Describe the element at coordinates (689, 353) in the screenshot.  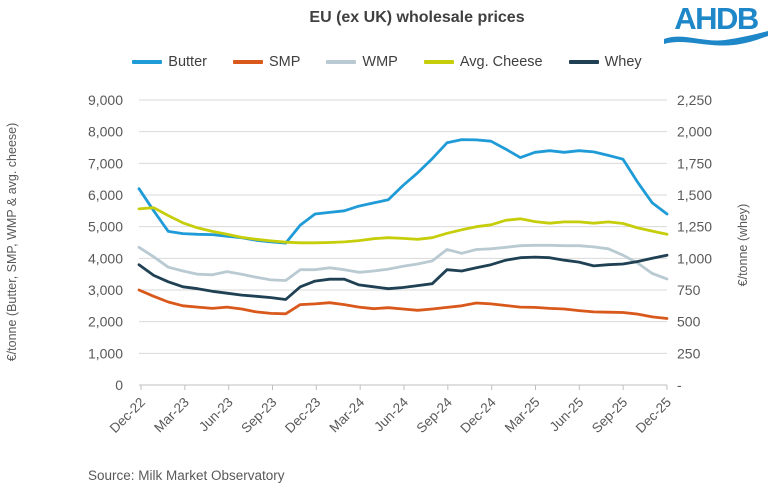
I see `right-axis-tick-label: 250` at that location.